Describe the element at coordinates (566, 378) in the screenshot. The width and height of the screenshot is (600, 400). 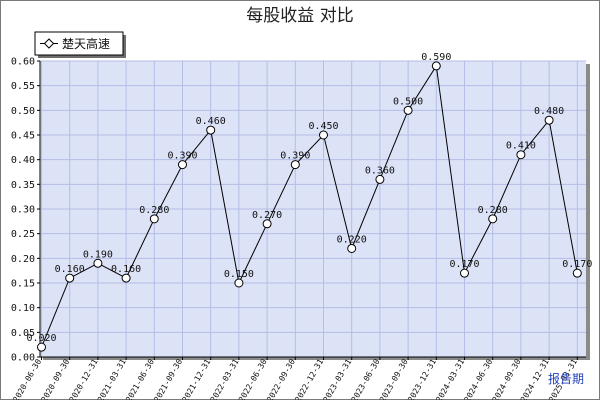
I see `x-axis-label: 报告期` at that location.